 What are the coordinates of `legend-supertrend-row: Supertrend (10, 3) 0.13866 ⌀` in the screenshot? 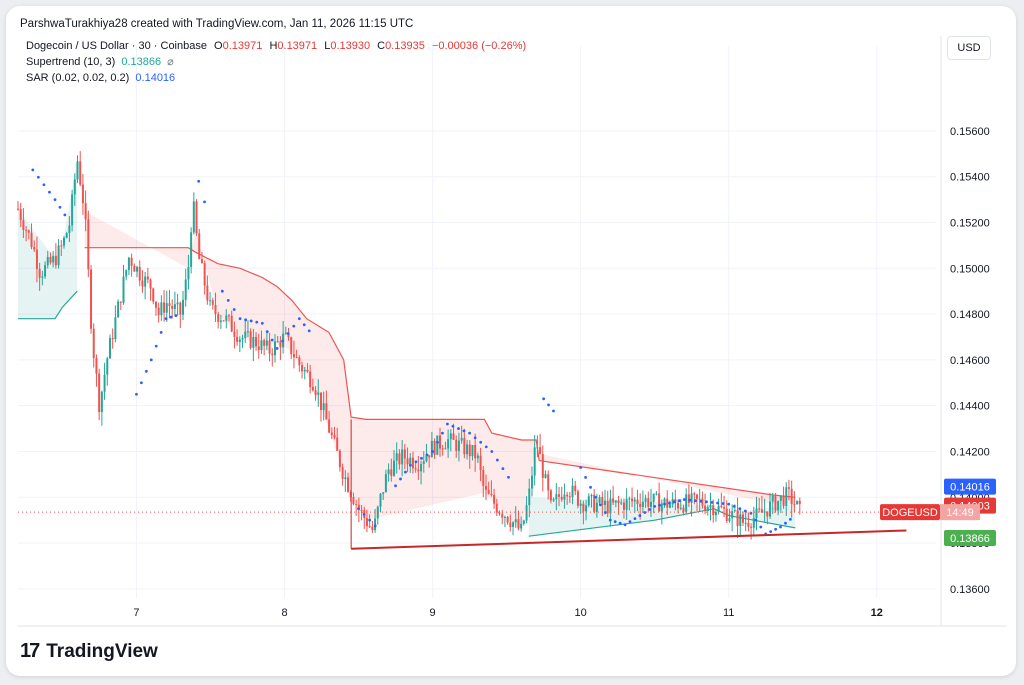 It's located at (276, 62).